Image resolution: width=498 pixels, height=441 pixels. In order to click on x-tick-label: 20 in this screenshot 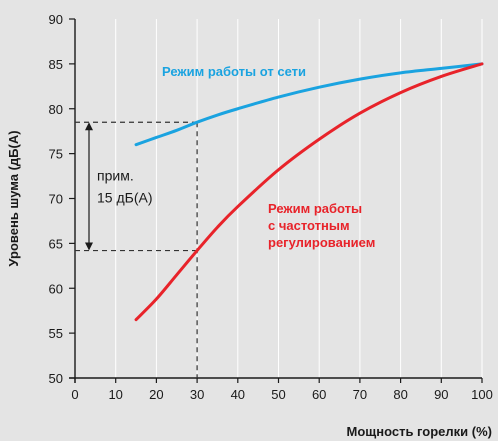, I will do `click(156, 394)`.